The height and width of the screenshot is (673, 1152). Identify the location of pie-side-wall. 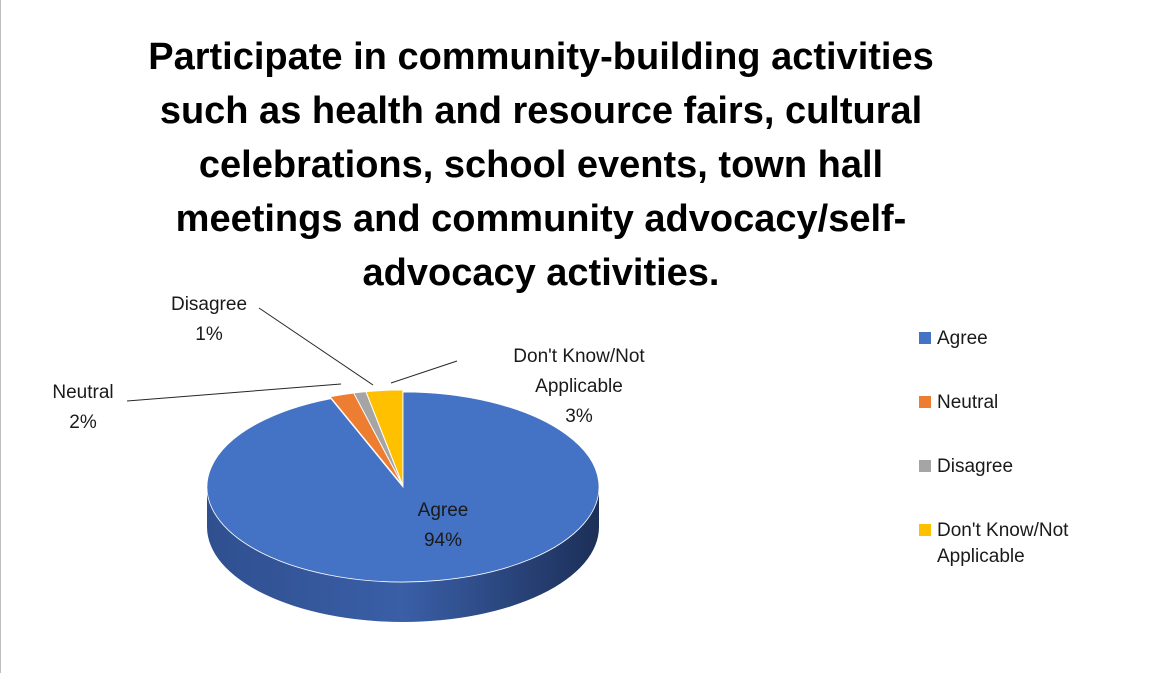
(403, 554).